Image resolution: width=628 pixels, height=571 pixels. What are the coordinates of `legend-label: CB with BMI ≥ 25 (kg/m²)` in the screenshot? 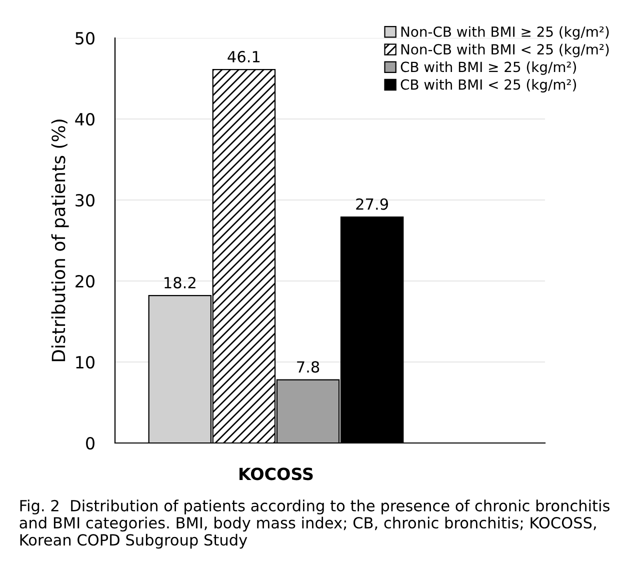 It's located at (488, 68).